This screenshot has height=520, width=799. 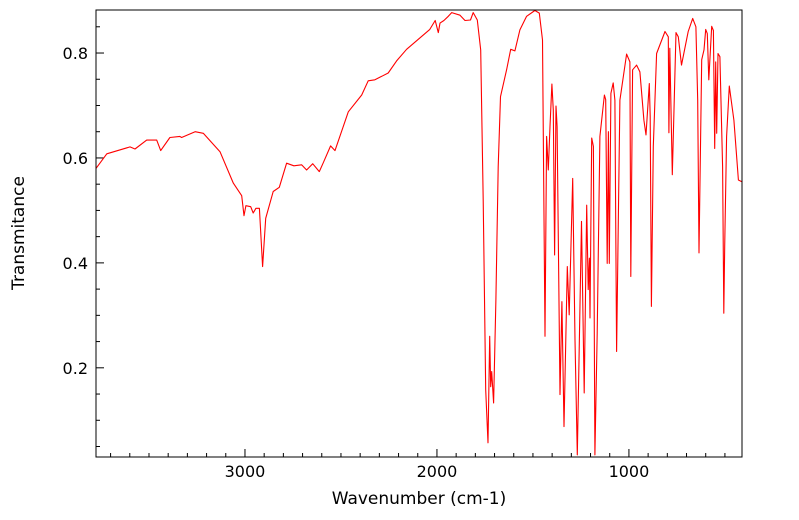 I want to click on x-tick-label: 2000, so click(x=437, y=471).